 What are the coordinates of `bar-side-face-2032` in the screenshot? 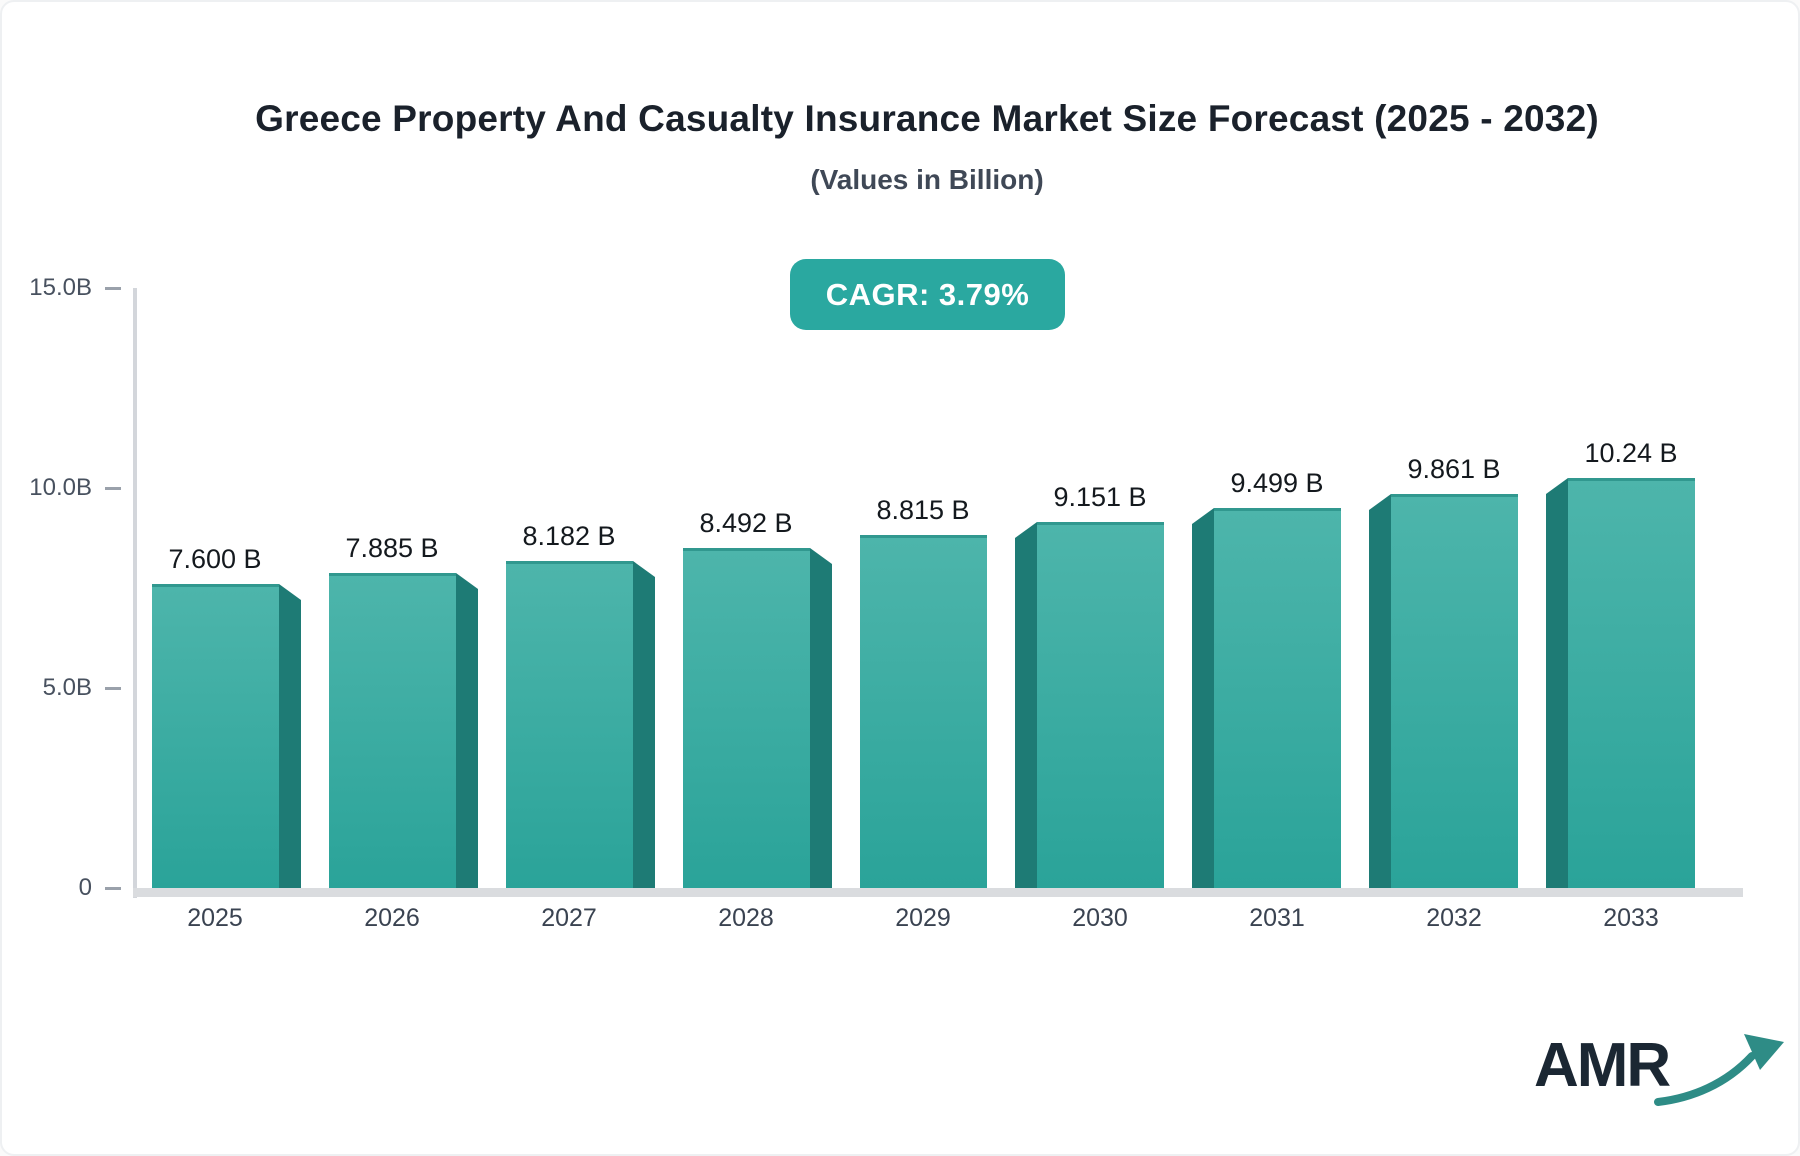 It's located at (1380, 691).